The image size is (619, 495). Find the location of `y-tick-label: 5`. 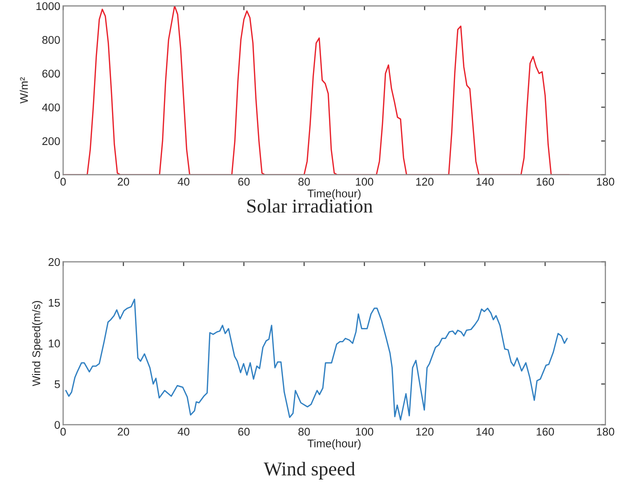

y-tick-label: 5 is located at coordinates (57, 384).